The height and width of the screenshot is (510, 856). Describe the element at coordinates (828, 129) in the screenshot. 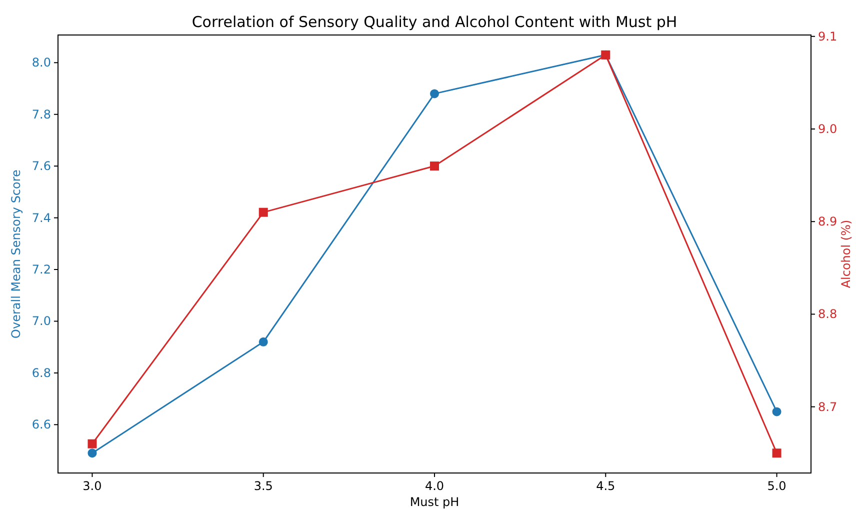

I see `y2-tick-label: 9.0` at that location.